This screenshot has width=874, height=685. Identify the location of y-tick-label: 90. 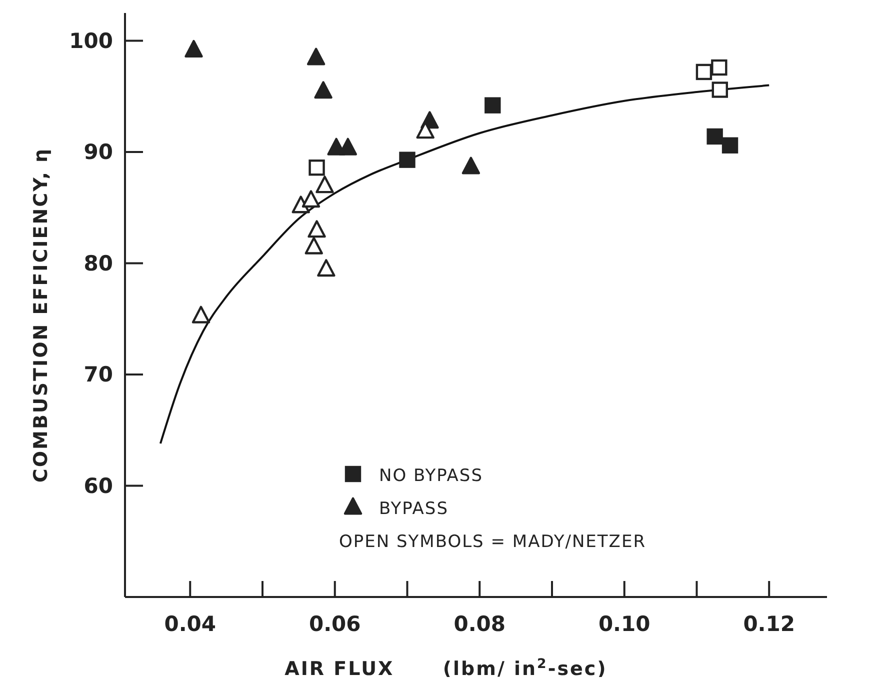
(98, 152).